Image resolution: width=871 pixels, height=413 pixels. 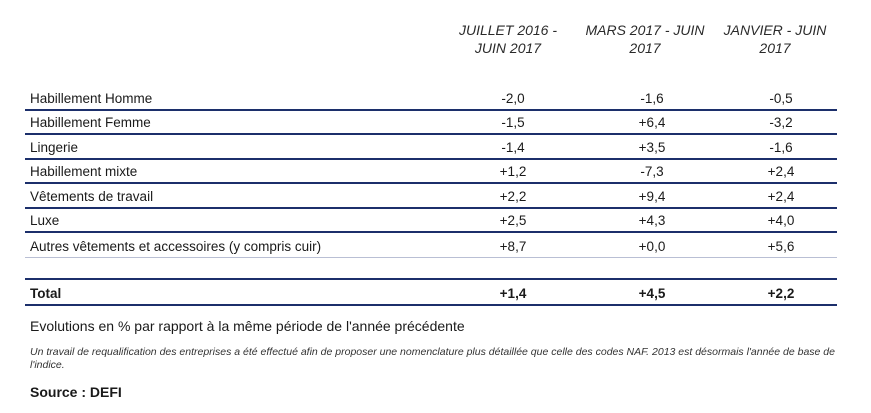 What do you see at coordinates (781, 98) in the screenshot?
I see `value-janvier-juin: -0,5` at bounding box center [781, 98].